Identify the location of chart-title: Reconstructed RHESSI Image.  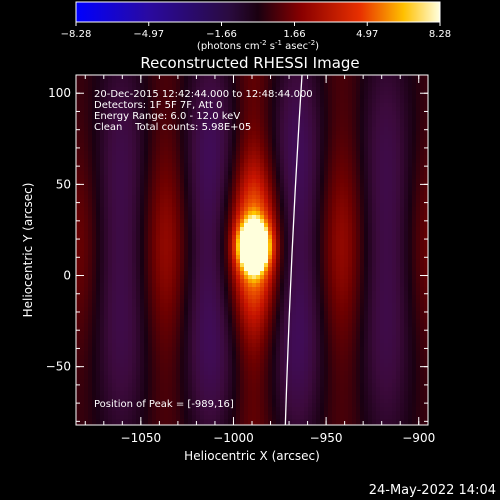
(249, 63).